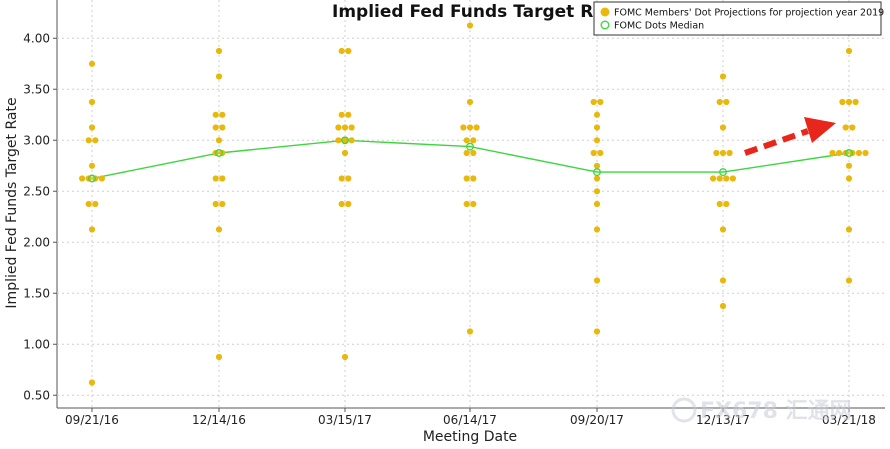  I want to click on legend-median-icon, so click(605, 25).